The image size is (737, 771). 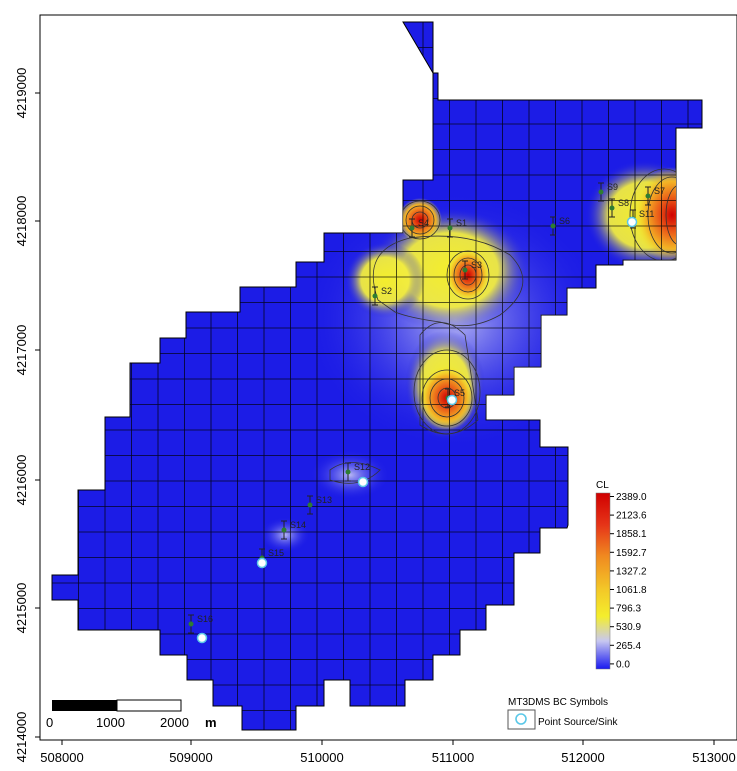 What do you see at coordinates (388, 752) in the screenshot?
I see `x-axis: 508000 509000 510000 511000 512000 513000` at bounding box center [388, 752].